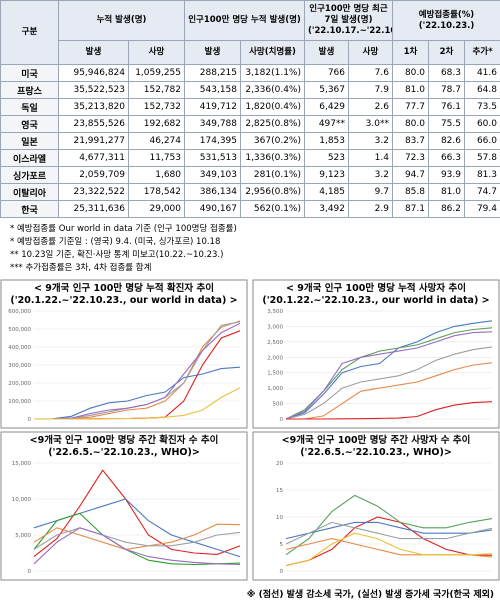 The image size is (500, 613). What do you see at coordinates (275, 389) in the screenshot?
I see `y-tick-label: 1,000` at bounding box center [275, 389].